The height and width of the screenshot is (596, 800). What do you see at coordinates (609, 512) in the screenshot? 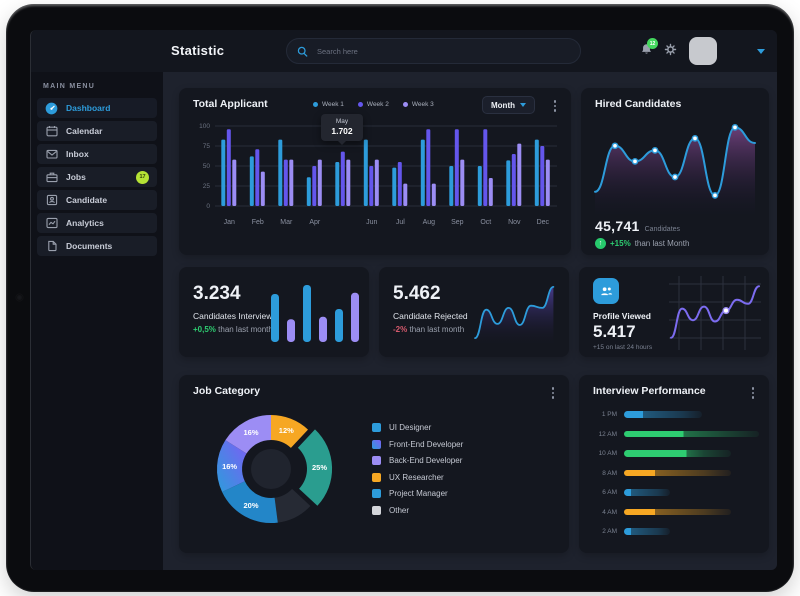
I see `time-label: 4 AM` at bounding box center [609, 512].